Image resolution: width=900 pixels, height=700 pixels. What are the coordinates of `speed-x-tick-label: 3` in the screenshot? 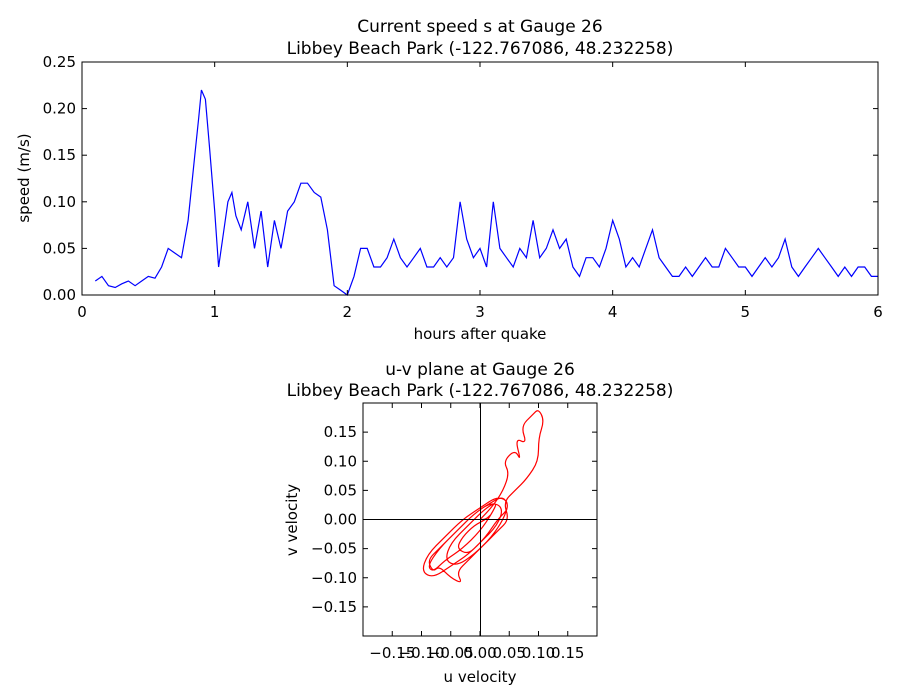 It's located at (480, 312).